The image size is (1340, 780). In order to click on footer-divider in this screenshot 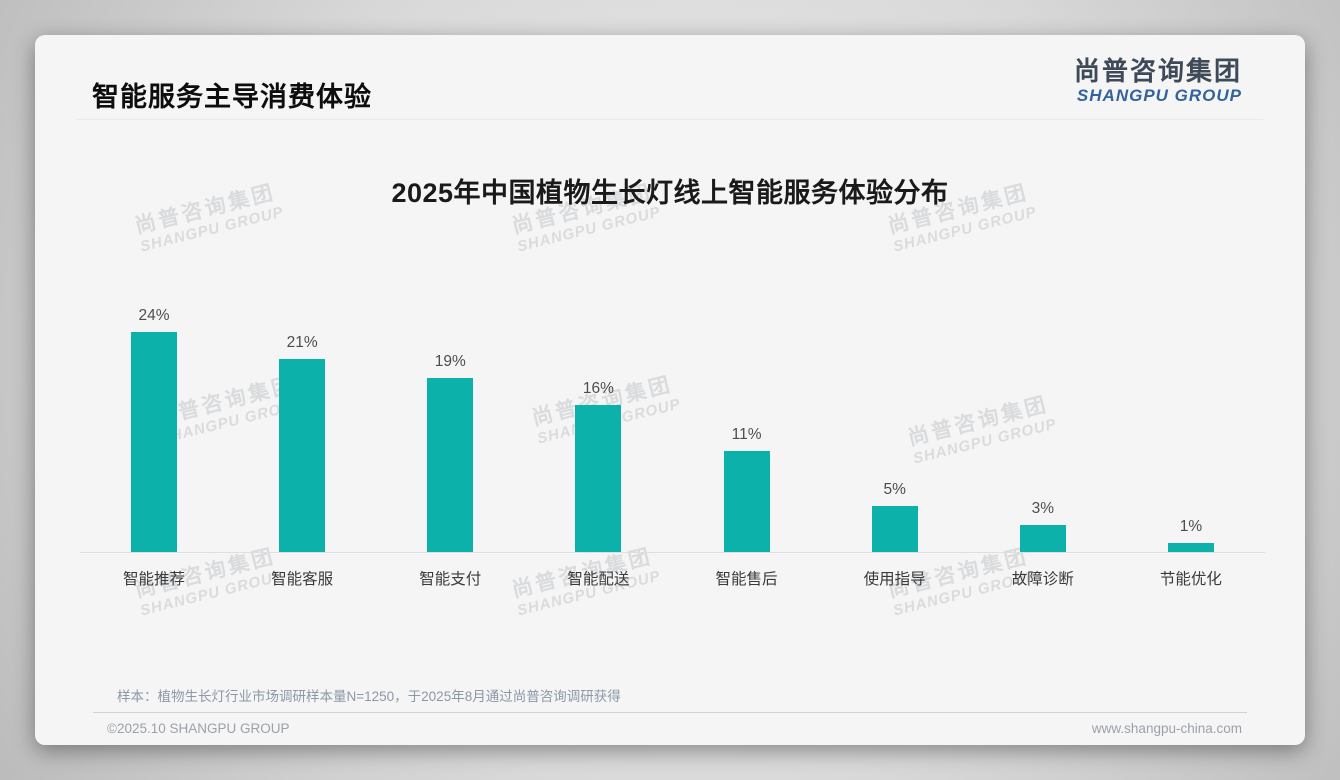, I will do `click(670, 712)`.